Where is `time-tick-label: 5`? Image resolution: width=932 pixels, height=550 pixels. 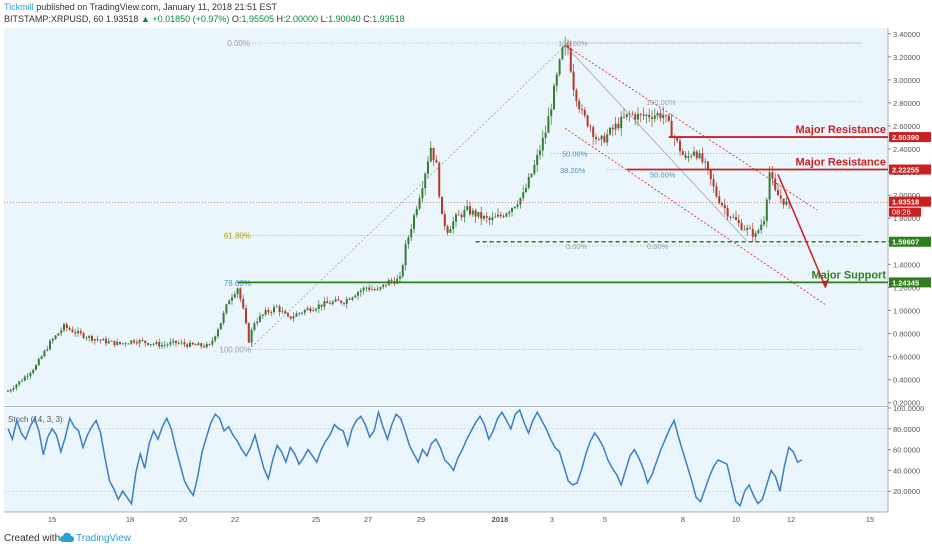 time-tick-label: 5 is located at coordinates (605, 519).